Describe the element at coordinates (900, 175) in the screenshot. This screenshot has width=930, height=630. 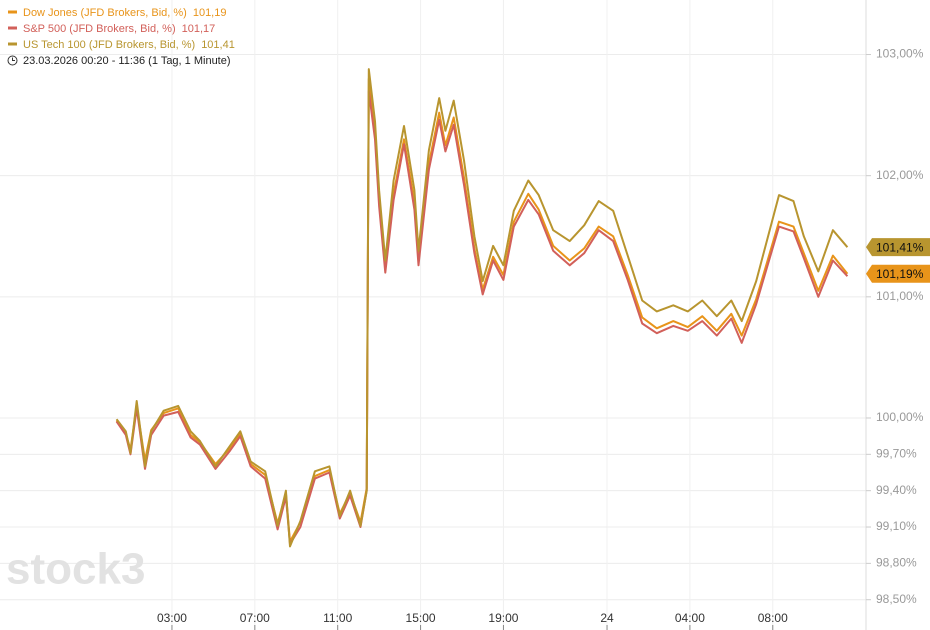
I see `y-tick-label: 102,00%` at that location.